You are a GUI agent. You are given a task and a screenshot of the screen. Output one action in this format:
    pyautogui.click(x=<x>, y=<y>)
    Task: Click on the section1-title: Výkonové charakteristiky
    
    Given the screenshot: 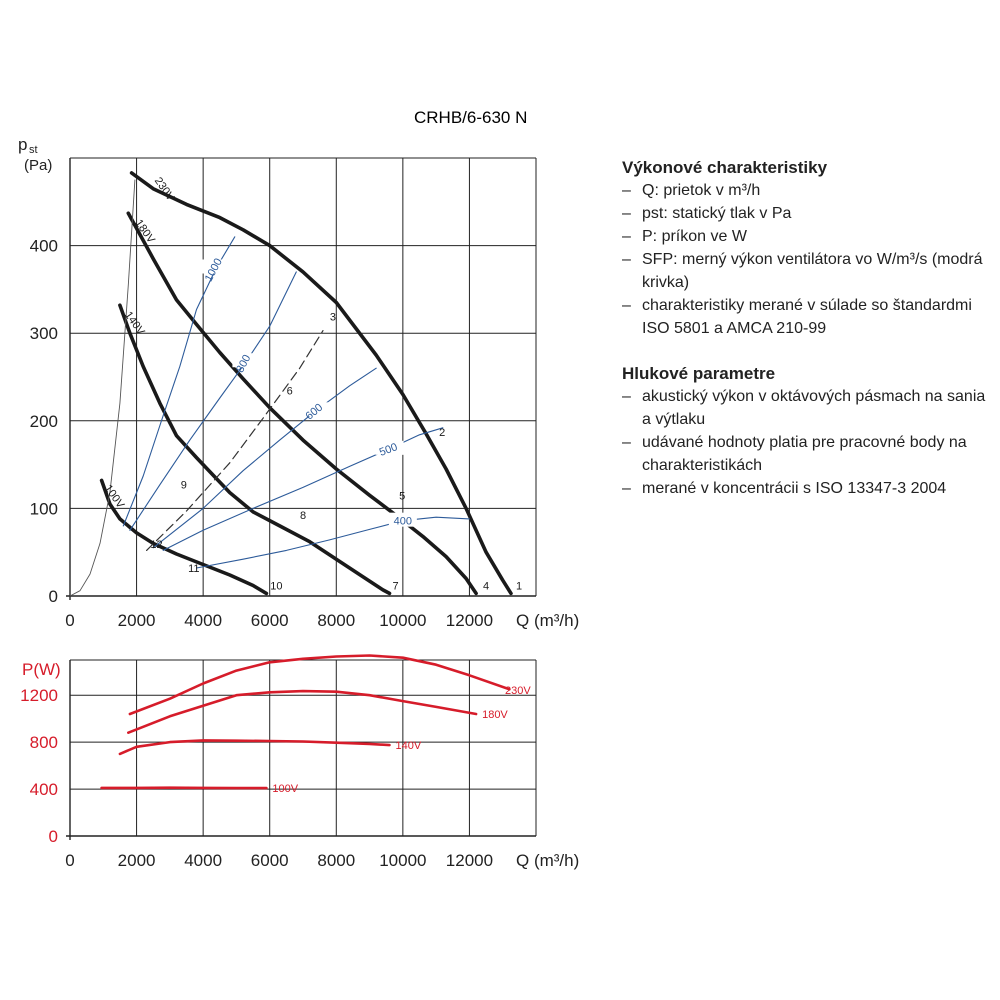 What is the action you would take?
    pyautogui.click(x=725, y=167)
    